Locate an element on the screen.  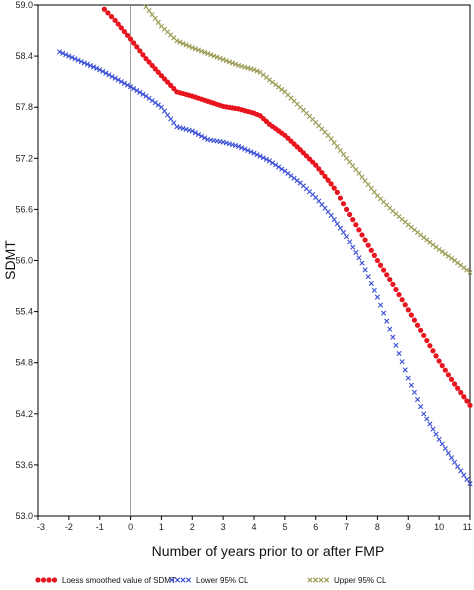
x-tick-label: 8 is located at coordinates (377, 527).